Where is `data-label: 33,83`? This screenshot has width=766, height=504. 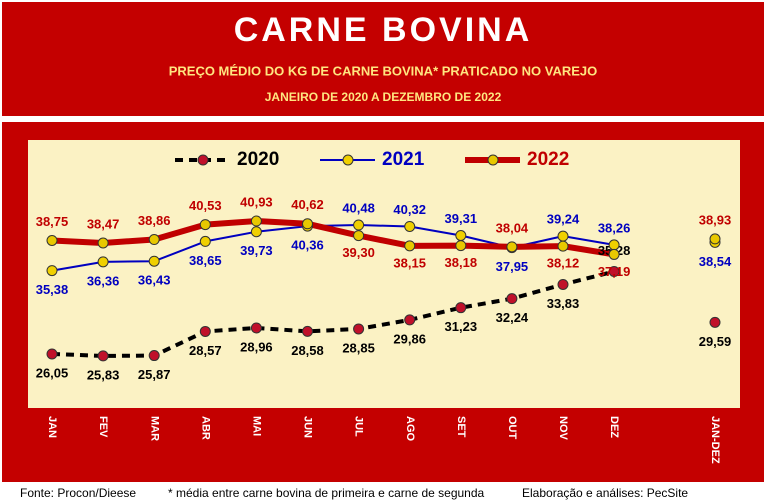 data-label: 33,83 is located at coordinates (563, 303).